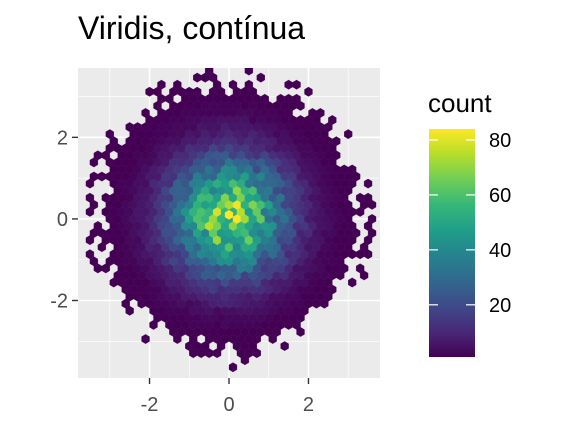 This screenshot has height=432, width=576. Describe the element at coordinates (59, 302) in the screenshot. I see `y-tick-label: -2` at that location.